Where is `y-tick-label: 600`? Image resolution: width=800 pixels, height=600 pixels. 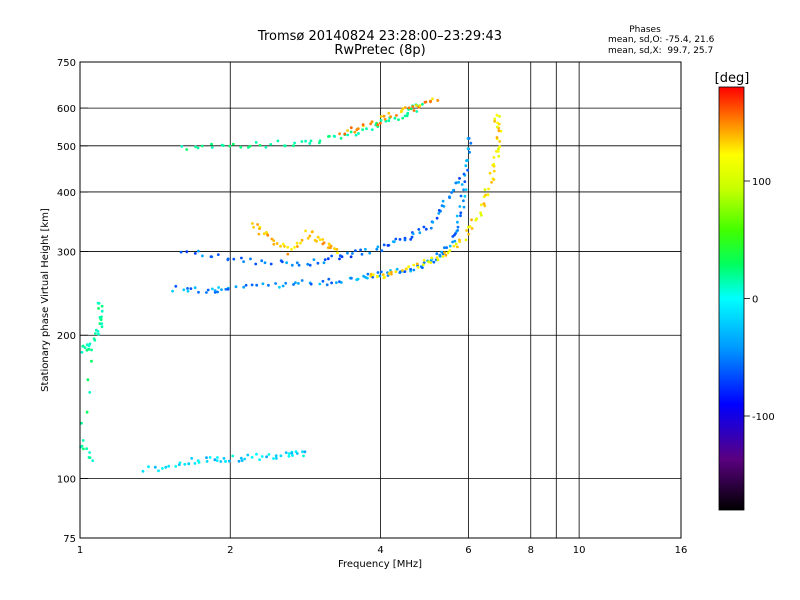
y-tick-label: 600 is located at coordinates (66, 109).